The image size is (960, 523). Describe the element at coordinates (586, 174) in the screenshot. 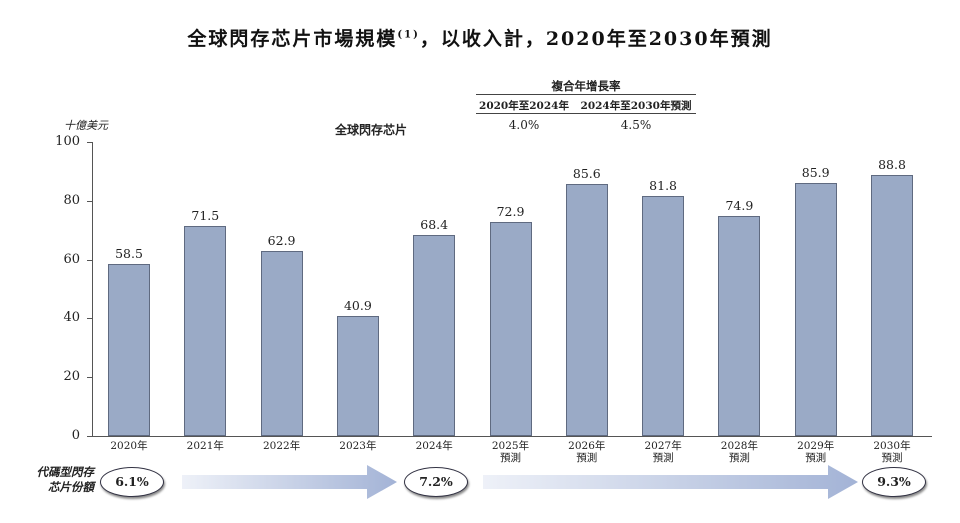

I see `bar-value-label: 85.6` at that location.